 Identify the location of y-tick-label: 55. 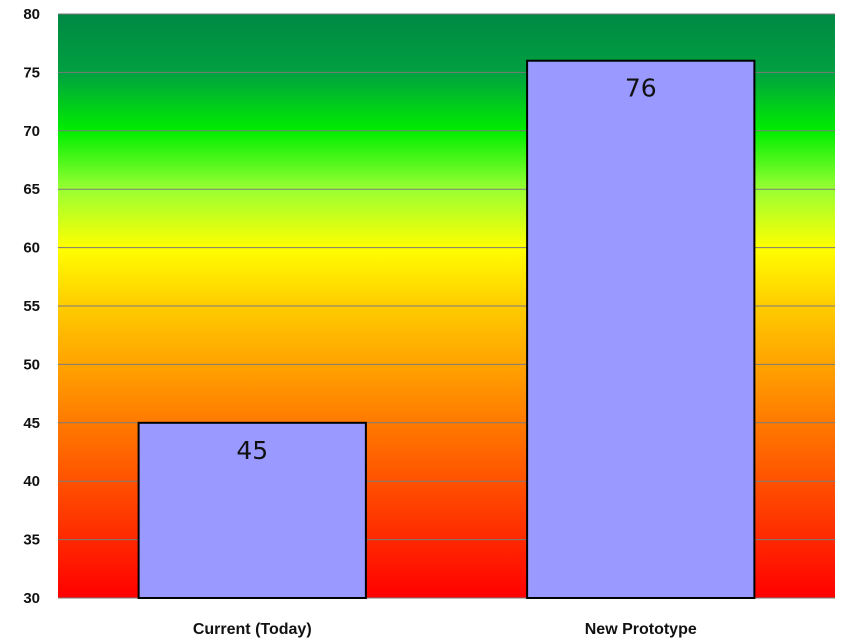
(31, 306).